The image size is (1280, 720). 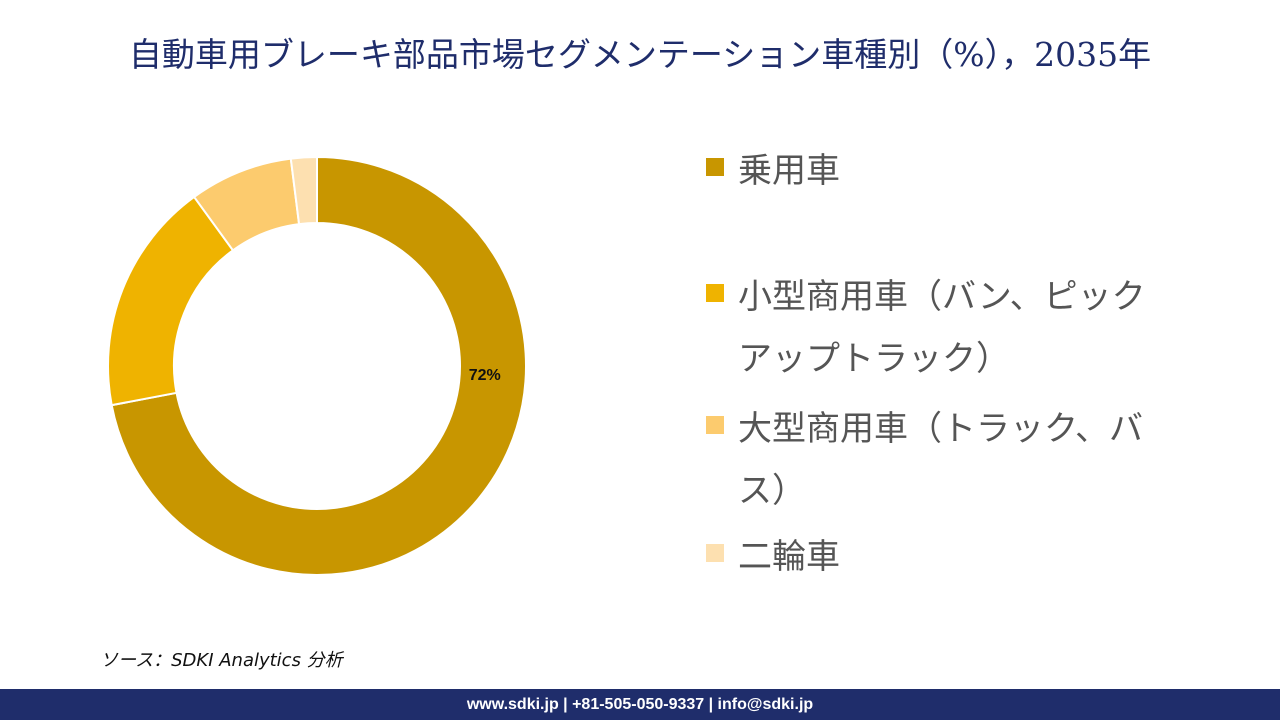 What do you see at coordinates (715, 553) in the screenshot?
I see `legend-swatch-two-wheeler` at bounding box center [715, 553].